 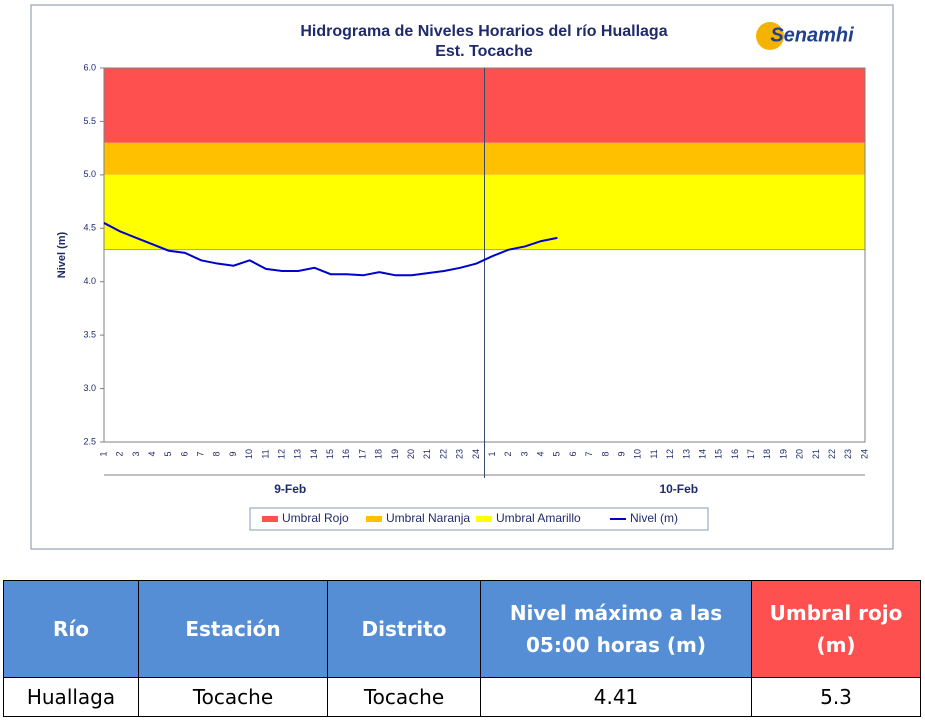 I want to click on logo: Senamhi, so click(x=805, y=36).